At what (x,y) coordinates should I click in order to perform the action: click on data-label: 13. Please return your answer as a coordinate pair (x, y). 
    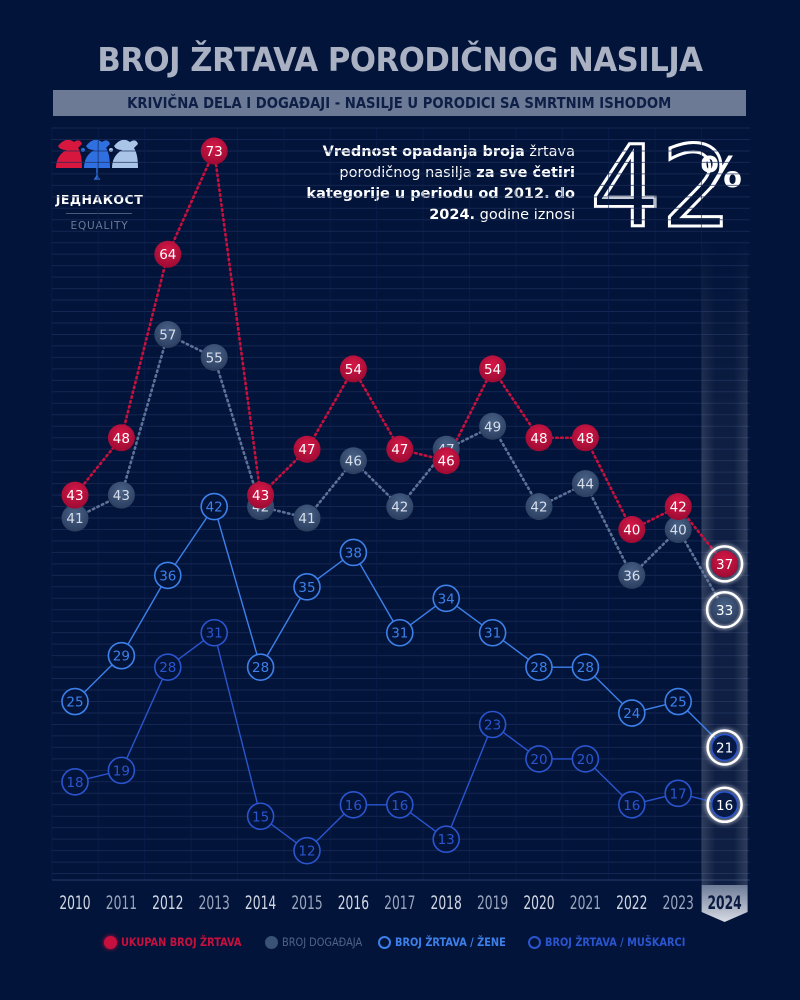
    Looking at the image, I should click on (446, 840).